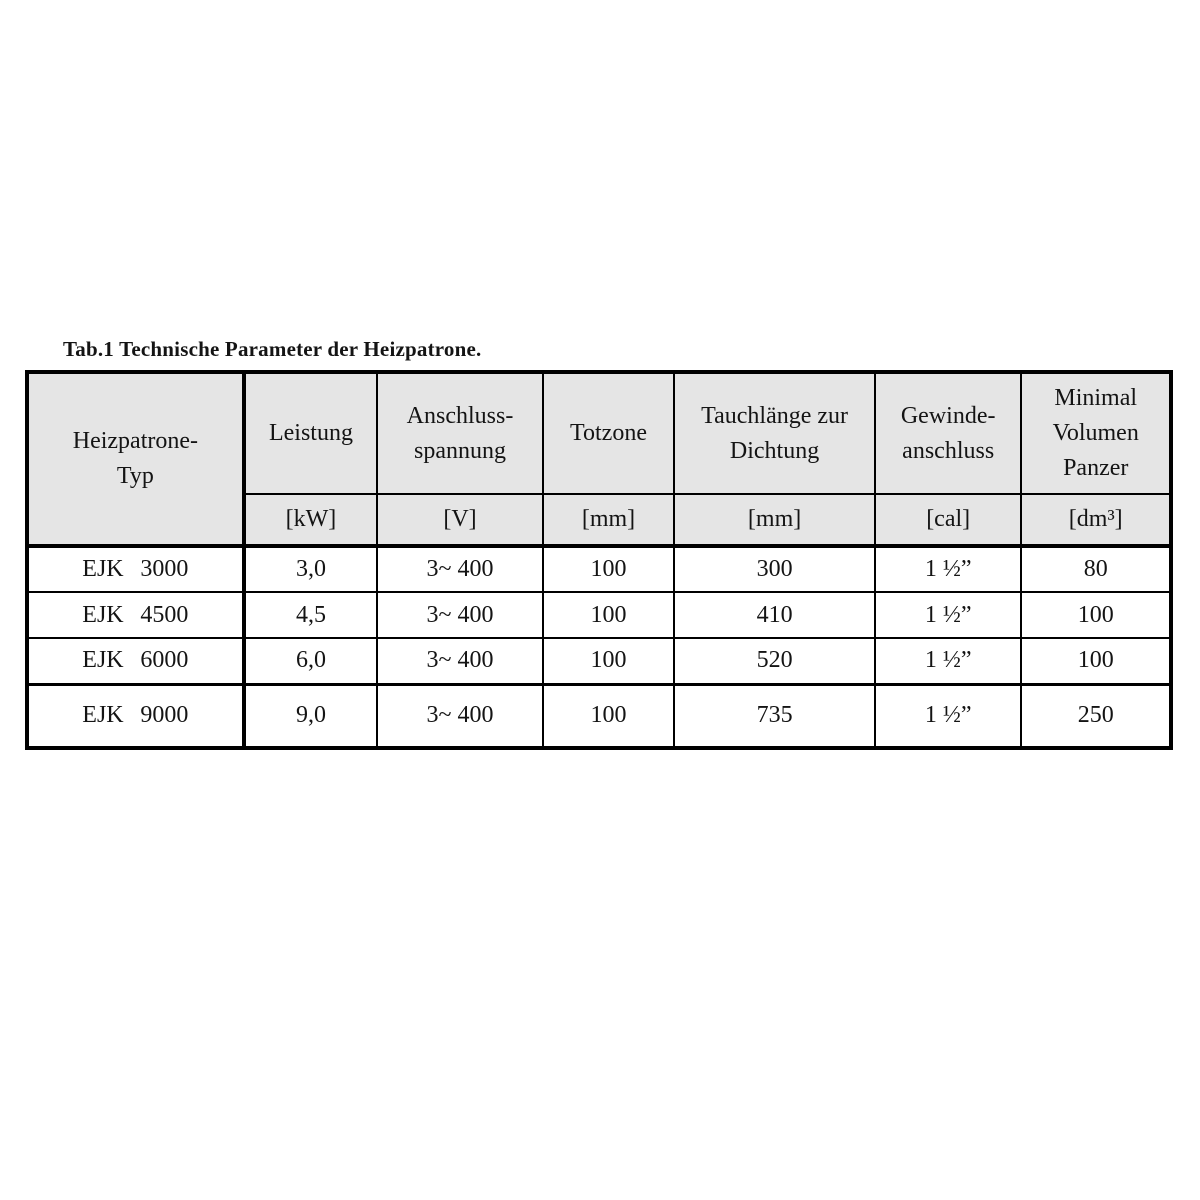 This screenshot has width=1200, height=1200. Describe the element at coordinates (310, 661) in the screenshot. I see `cell-leistung: 6,0` at that location.